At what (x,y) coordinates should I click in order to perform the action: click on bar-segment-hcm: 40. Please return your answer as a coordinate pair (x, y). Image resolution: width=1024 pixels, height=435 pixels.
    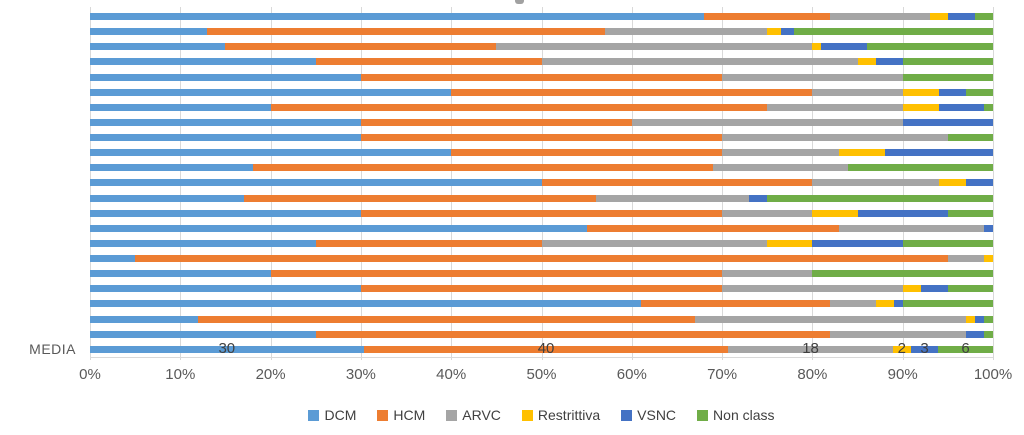
    Looking at the image, I should click on (546, 349).